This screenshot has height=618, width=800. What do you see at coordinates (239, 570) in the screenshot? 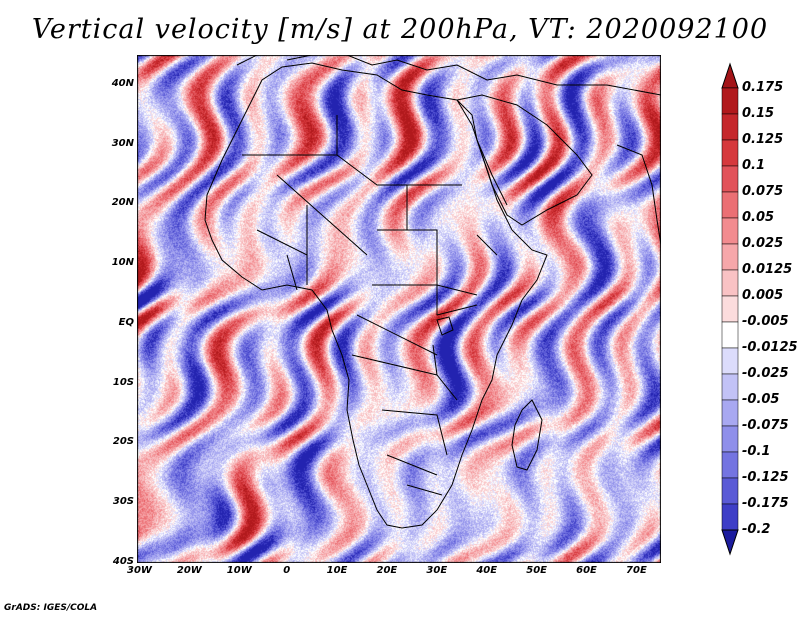
I see `lon-tick-label: 10W` at bounding box center [239, 570].